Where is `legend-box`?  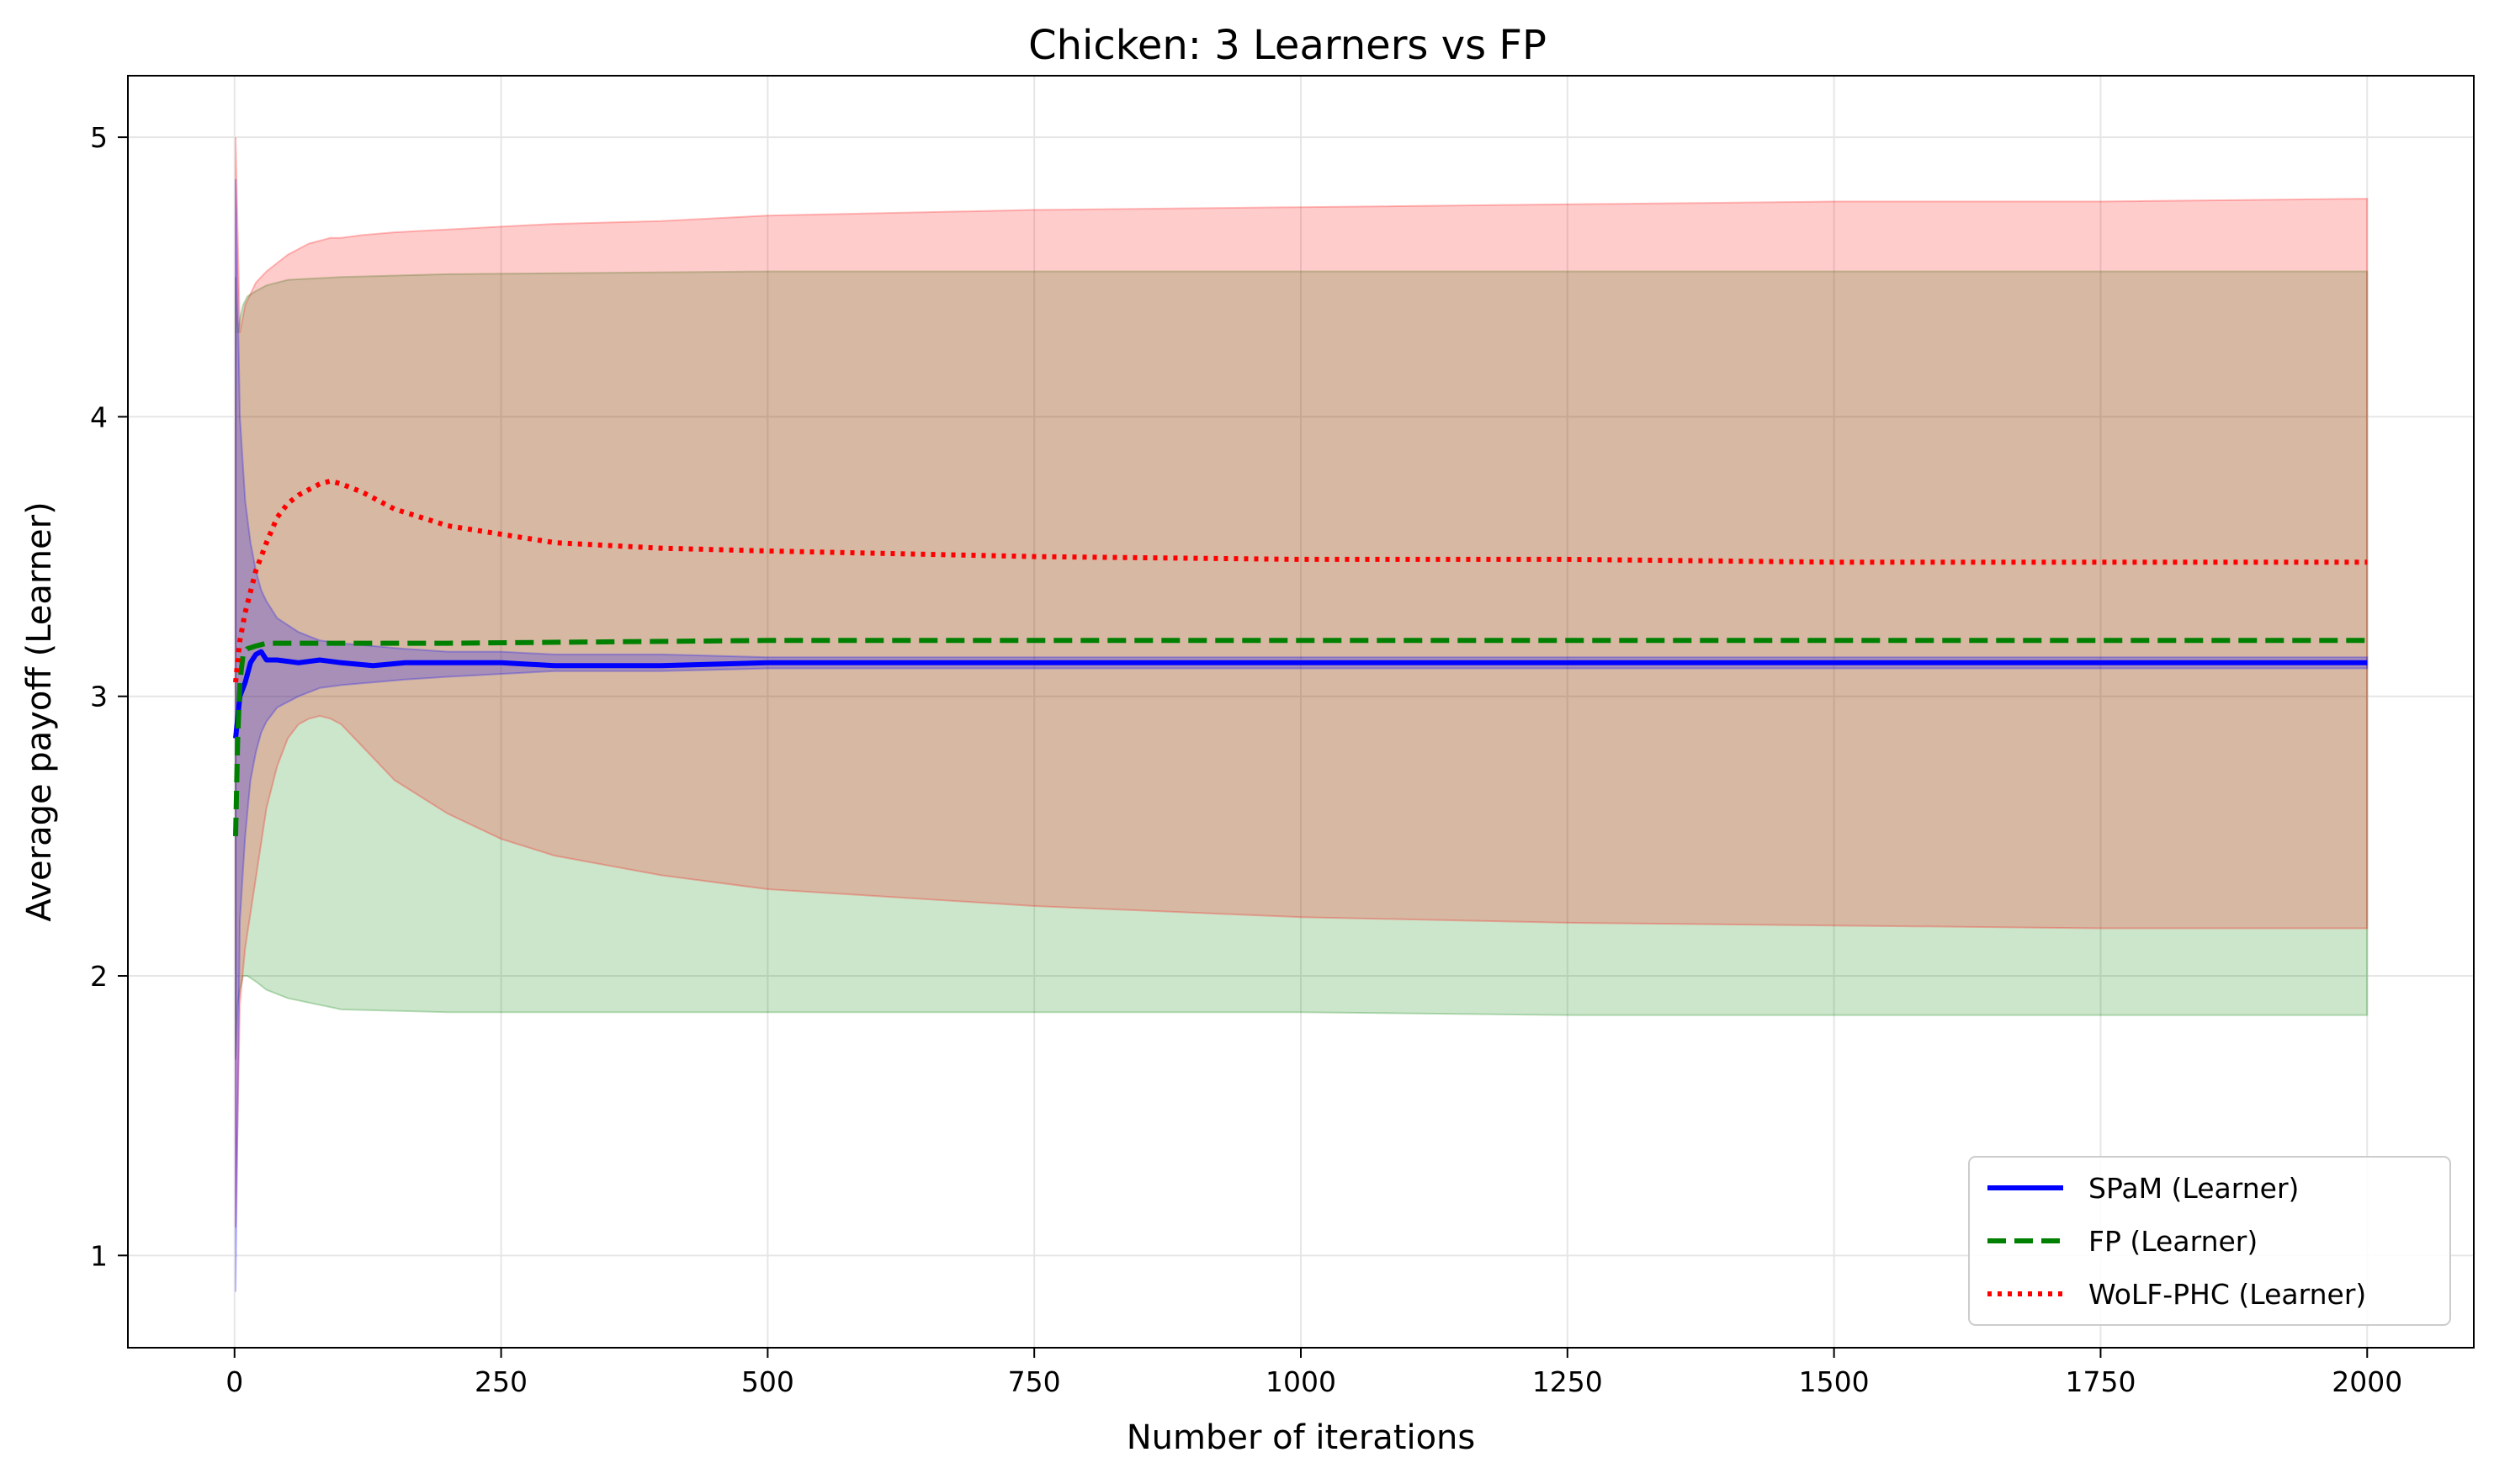
legend-box is located at coordinates (2209, 1241).